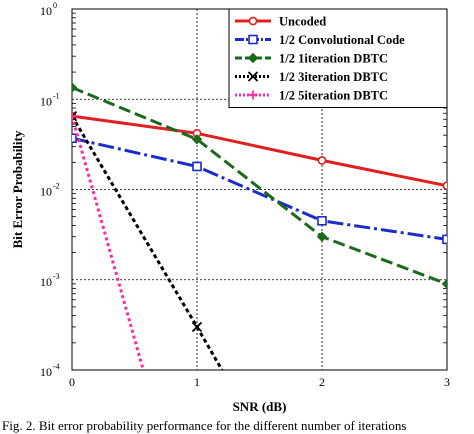 This screenshot has height=434, width=474. What do you see at coordinates (56, 276) in the screenshot?
I see `y-tick-exponent: -3` at bounding box center [56, 276].